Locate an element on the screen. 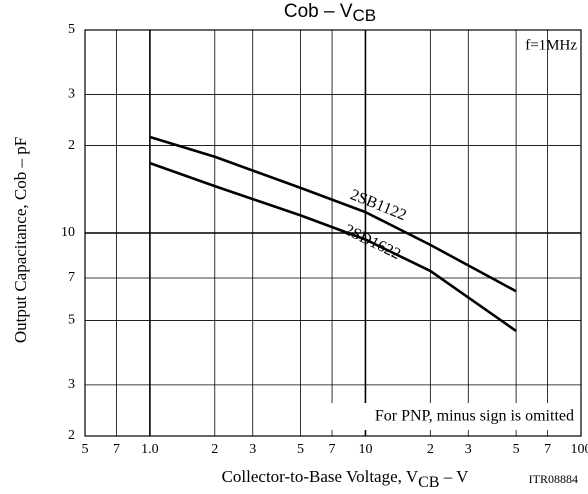 Image resolution: width=588 pixels, height=494 pixels. y-axis-label: Output Capacitance, Cob – pF is located at coordinates (20, 240).